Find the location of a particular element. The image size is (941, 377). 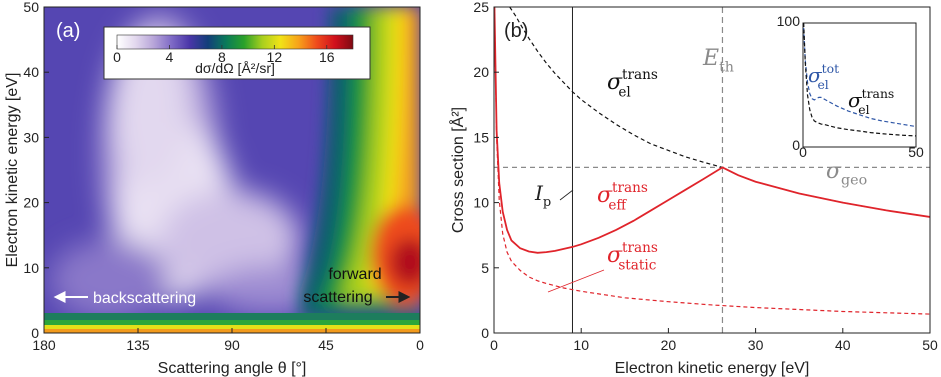

panel-b-x-tick-label: 50 is located at coordinates (930, 345).